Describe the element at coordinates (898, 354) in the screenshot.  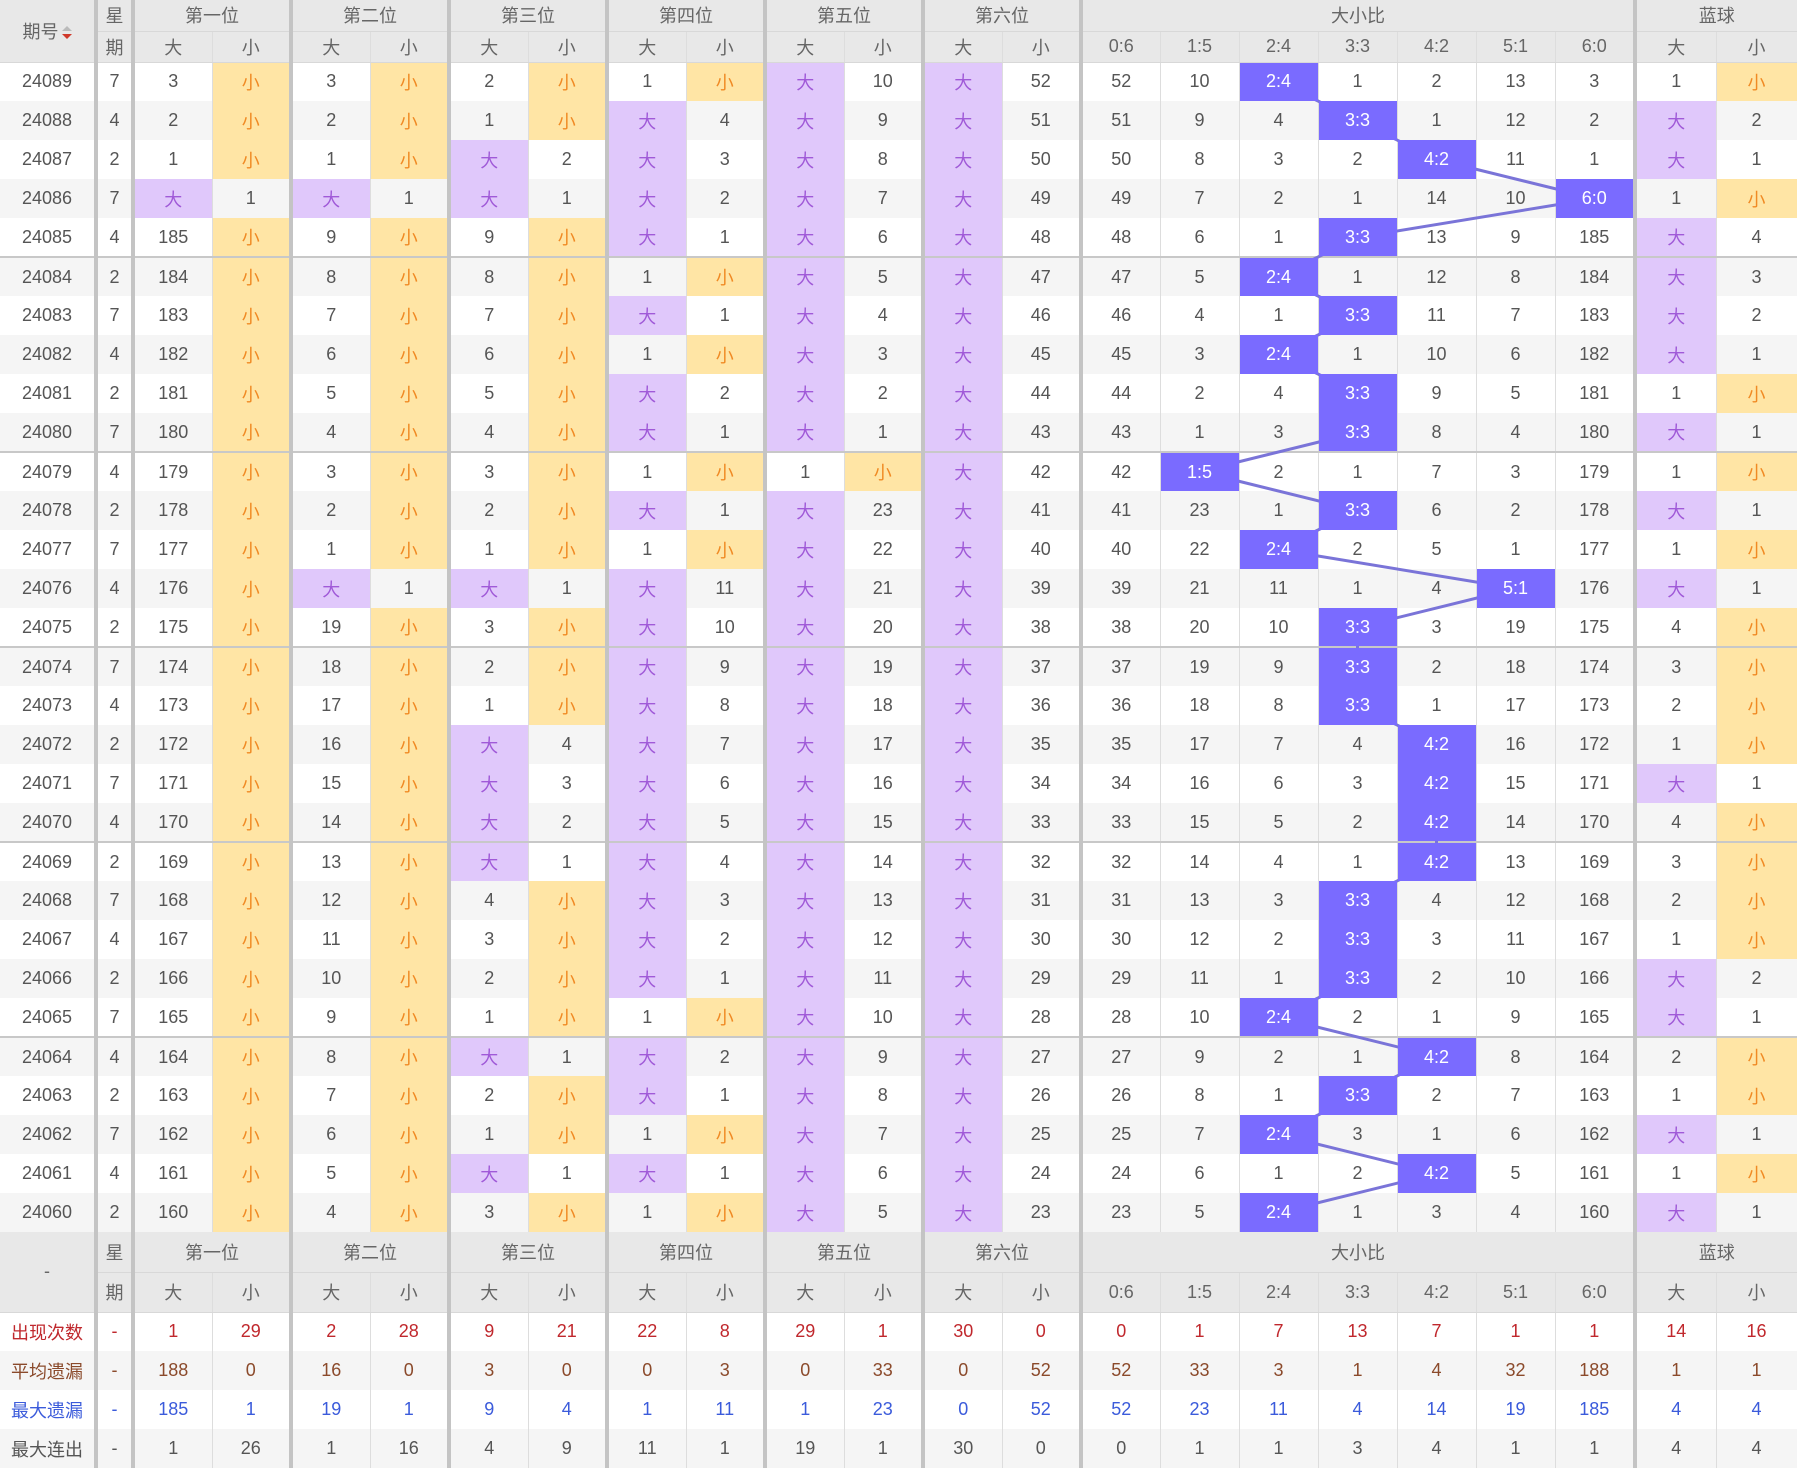
I see `table-row: 24082 4 182 小 6 小 6 小 1 小大 3 大 45 45 3 2:4 1 10 6 182 大 1` at that location.